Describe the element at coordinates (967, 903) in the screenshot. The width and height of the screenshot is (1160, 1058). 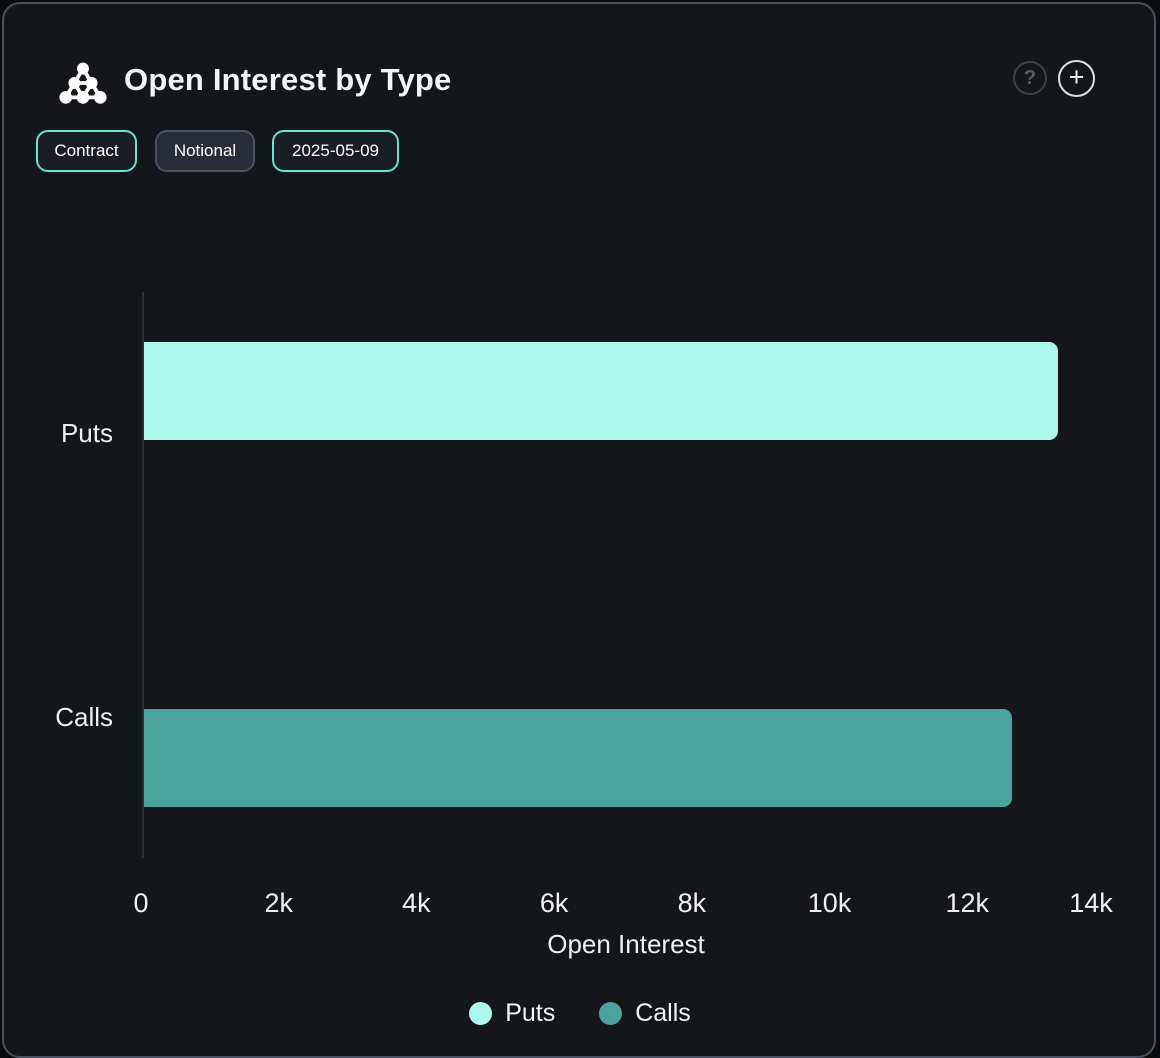
I see `x-tick-label: 12k` at that location.